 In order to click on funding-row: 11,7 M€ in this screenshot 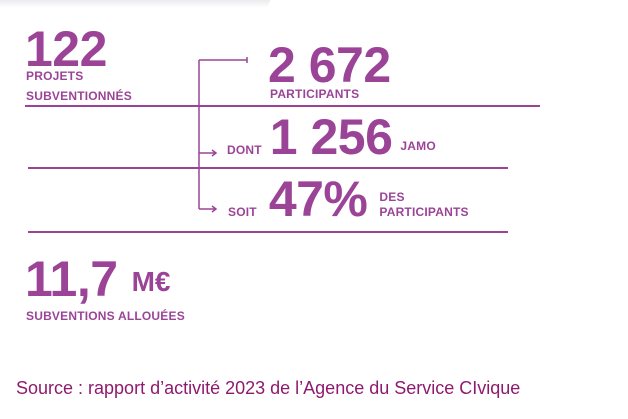, I will do `click(97, 279)`.